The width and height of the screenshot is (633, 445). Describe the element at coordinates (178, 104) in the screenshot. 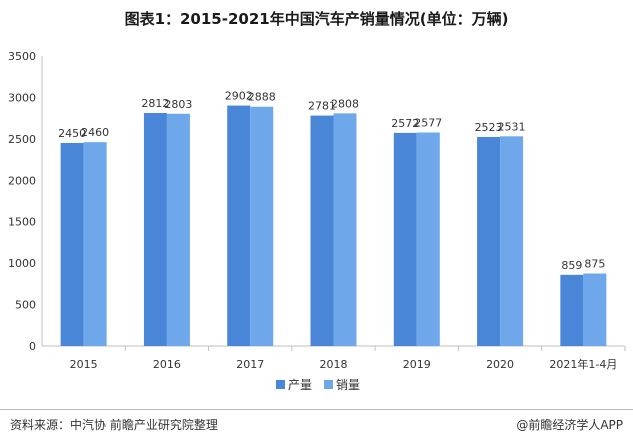

I see `data-label: 2803` at that location.